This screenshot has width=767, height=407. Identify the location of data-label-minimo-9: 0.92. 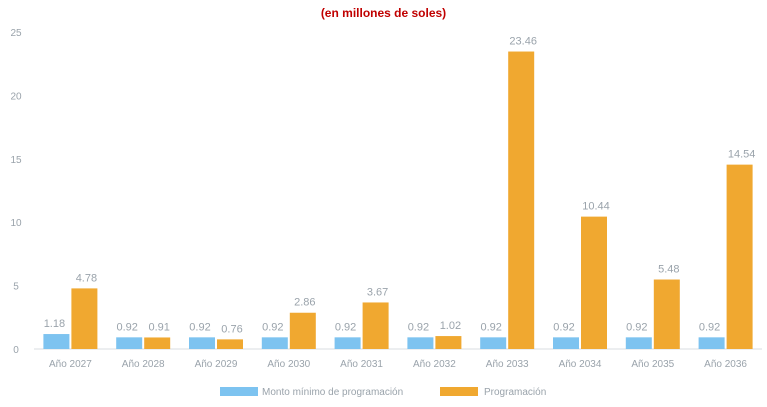
(709, 327).